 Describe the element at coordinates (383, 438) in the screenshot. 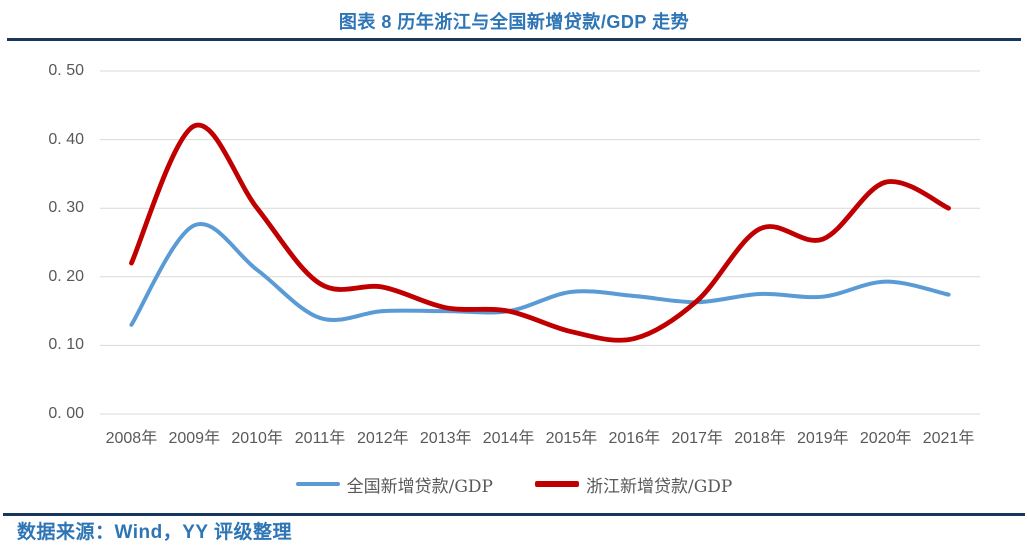

I see `x-category-label: 2012年` at that location.